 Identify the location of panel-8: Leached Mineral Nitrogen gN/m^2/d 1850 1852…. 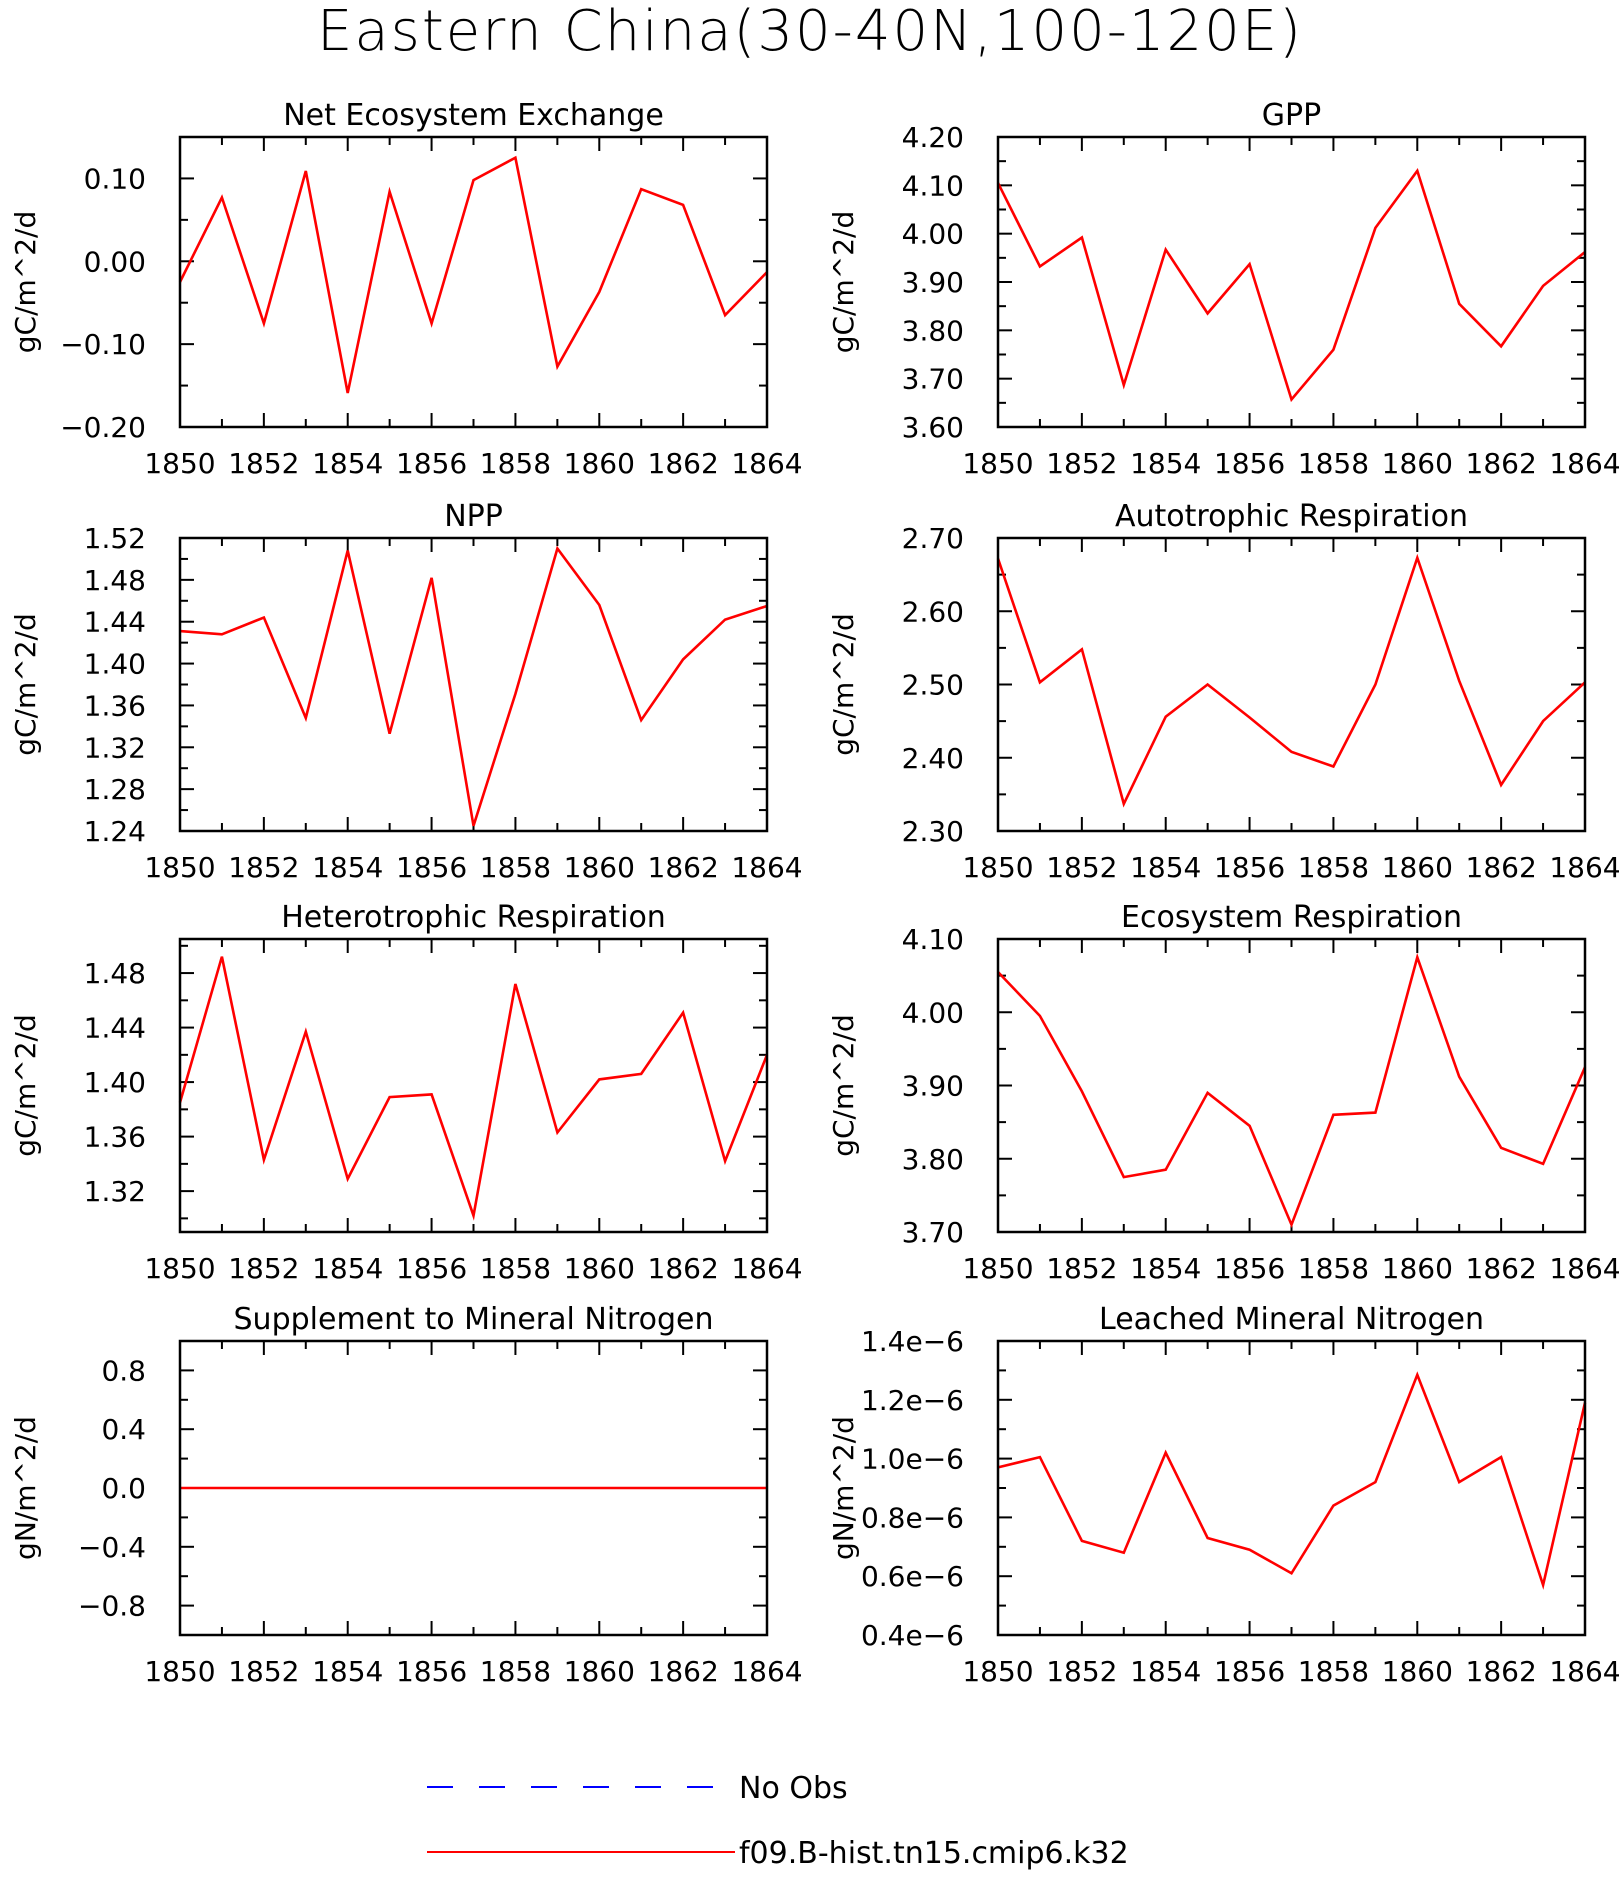
(1223, 1495).